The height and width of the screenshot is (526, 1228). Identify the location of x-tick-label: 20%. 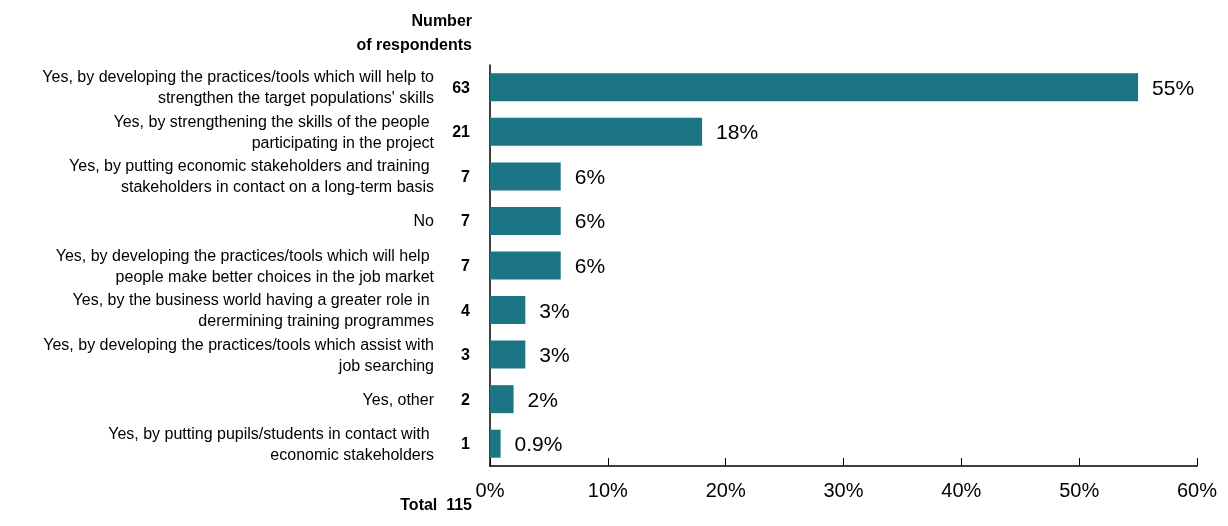
(725, 490).